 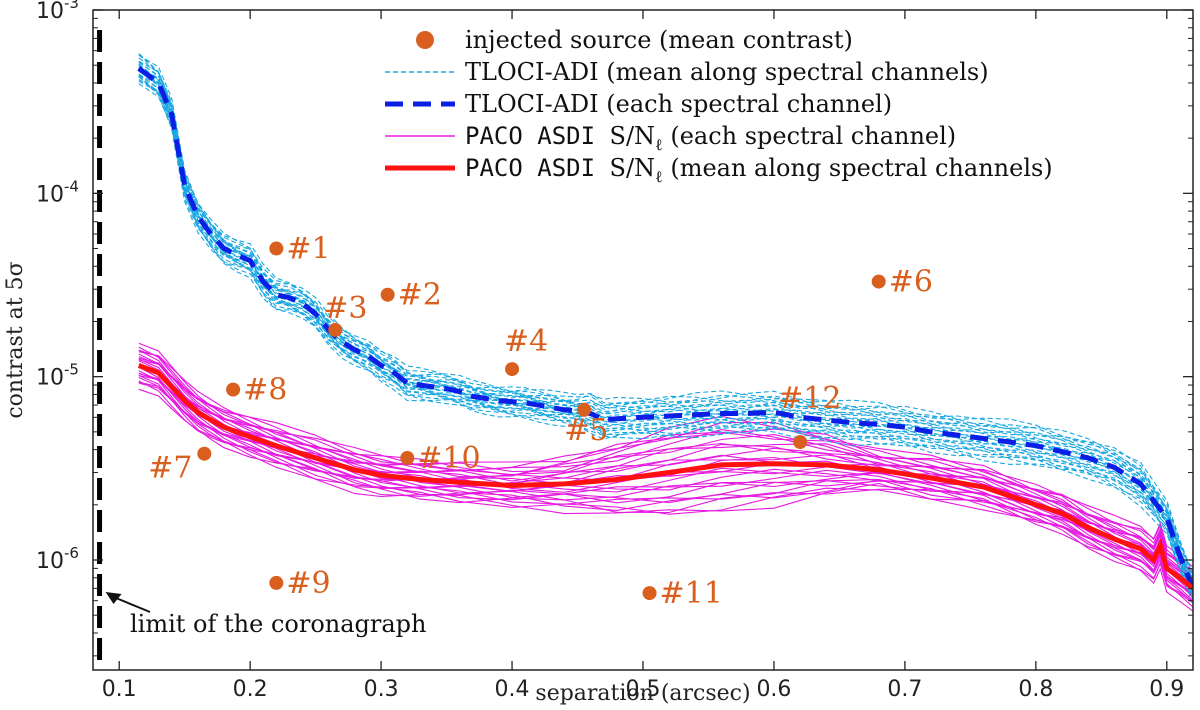 I want to click on source-label: #4, so click(x=526, y=341).